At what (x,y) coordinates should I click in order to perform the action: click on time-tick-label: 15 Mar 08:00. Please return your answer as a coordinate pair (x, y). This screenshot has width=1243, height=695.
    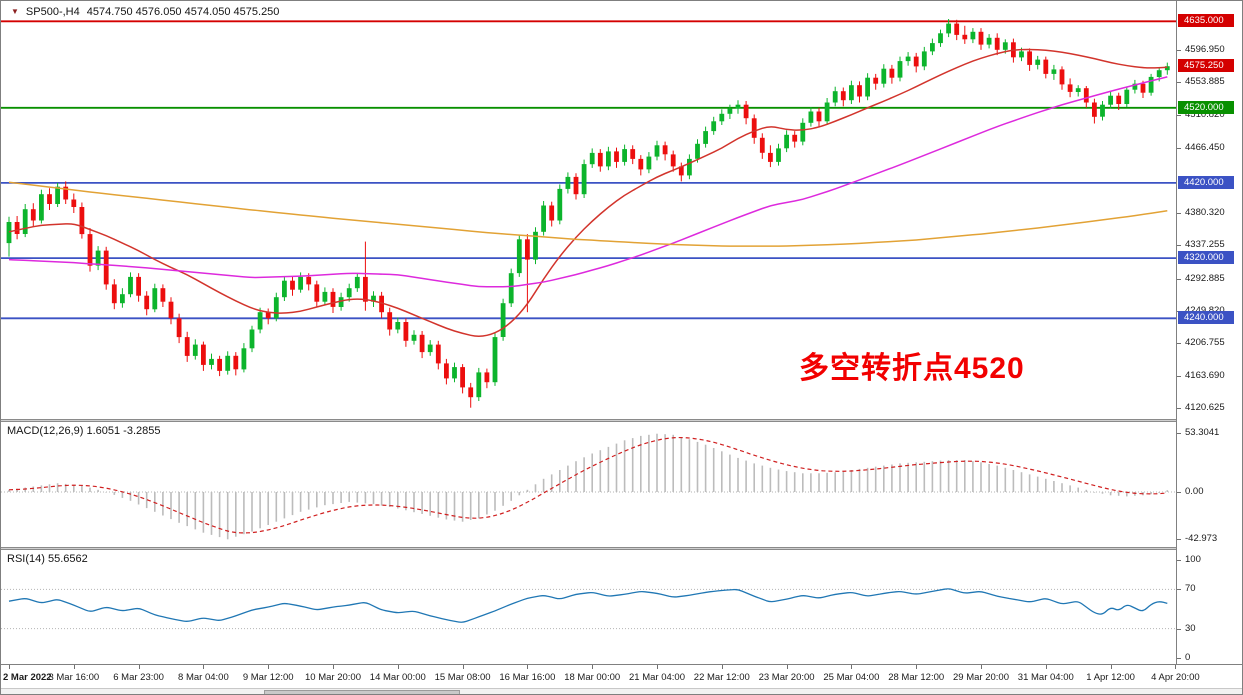
    Looking at the image, I should click on (462, 677).